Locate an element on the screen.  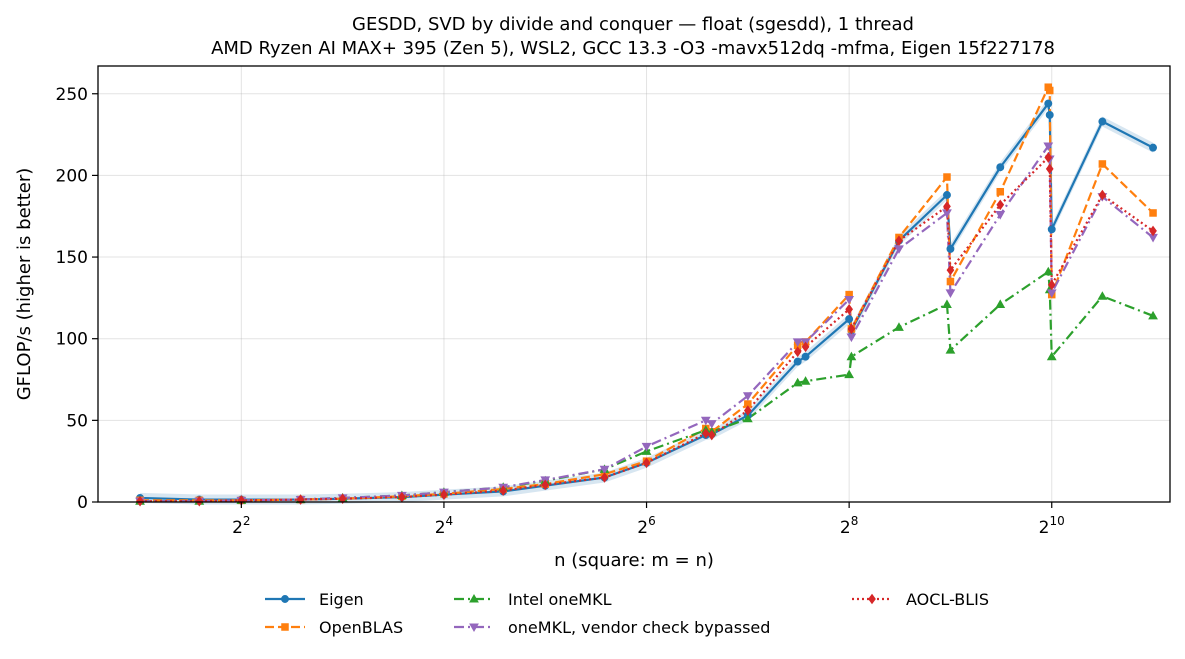
x-tick-exponent: 6 is located at coordinates (652, 521).